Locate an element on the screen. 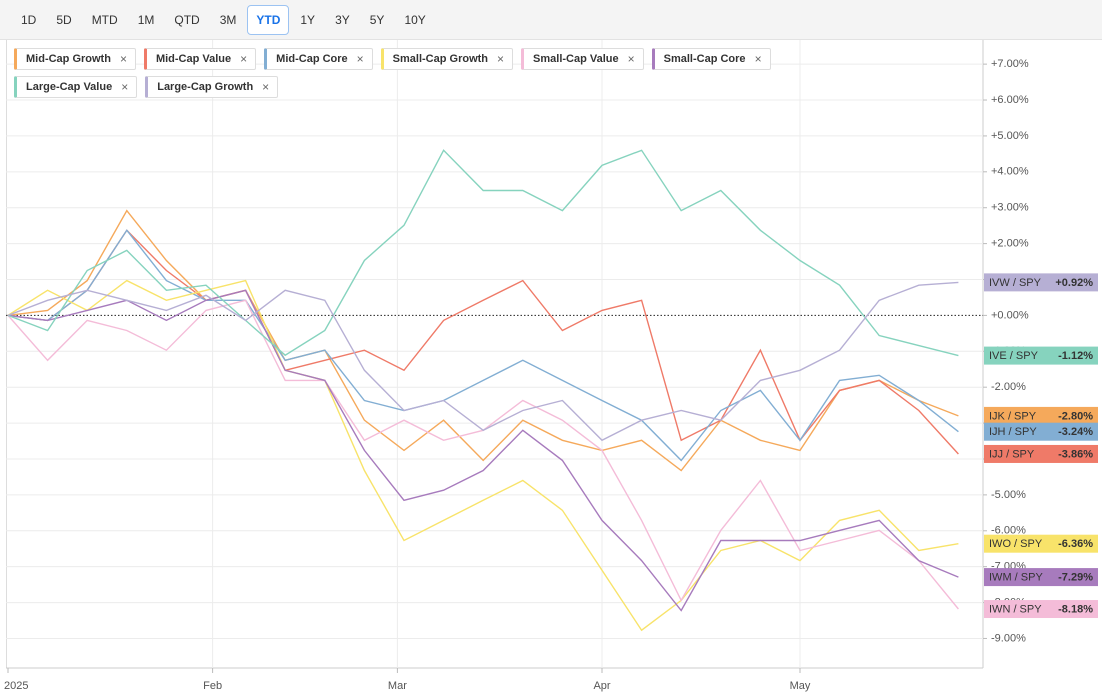 This screenshot has height=698, width=1102. y-tick-label: +5.00% is located at coordinates (1010, 136).